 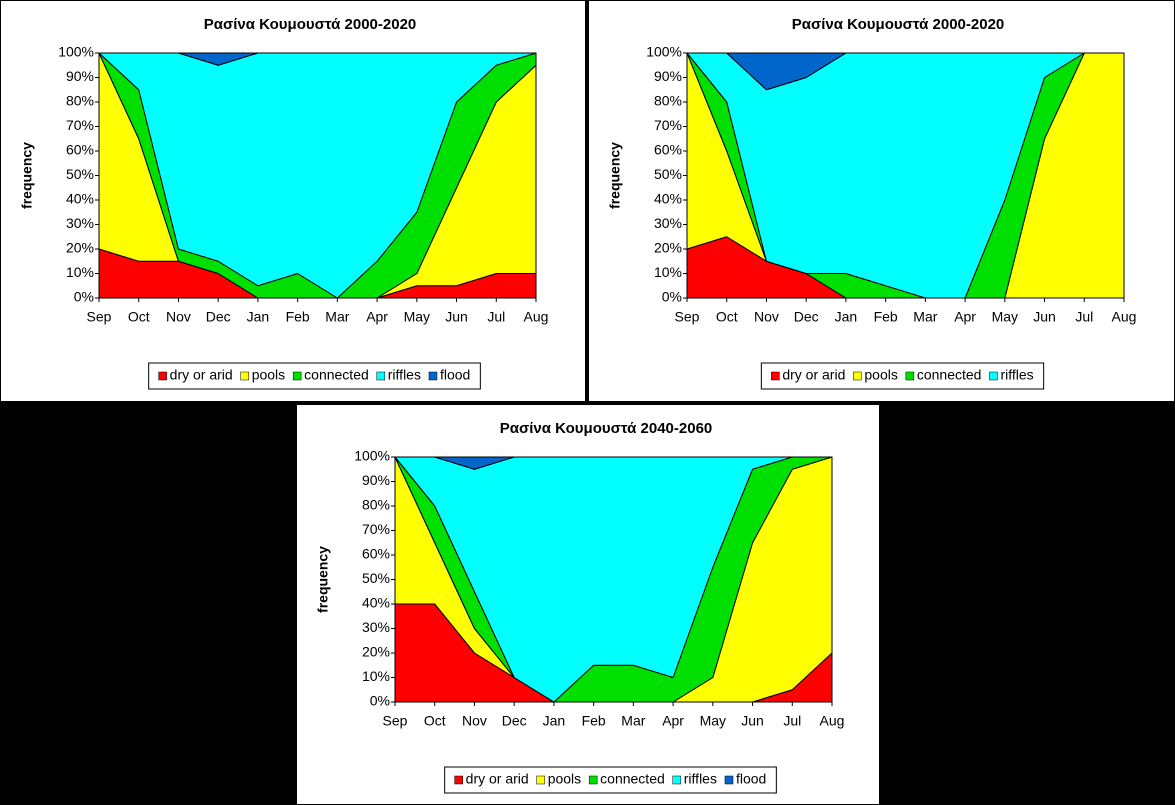 What do you see at coordinates (606, 428) in the screenshot?
I see `chart-title: Ρασίνα Κουμουστά 2040-2060` at bounding box center [606, 428].